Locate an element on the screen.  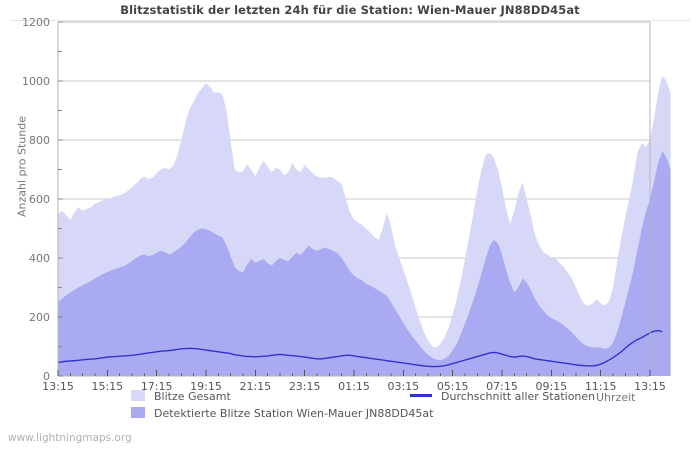
line-average is located at coordinates (360, 348).